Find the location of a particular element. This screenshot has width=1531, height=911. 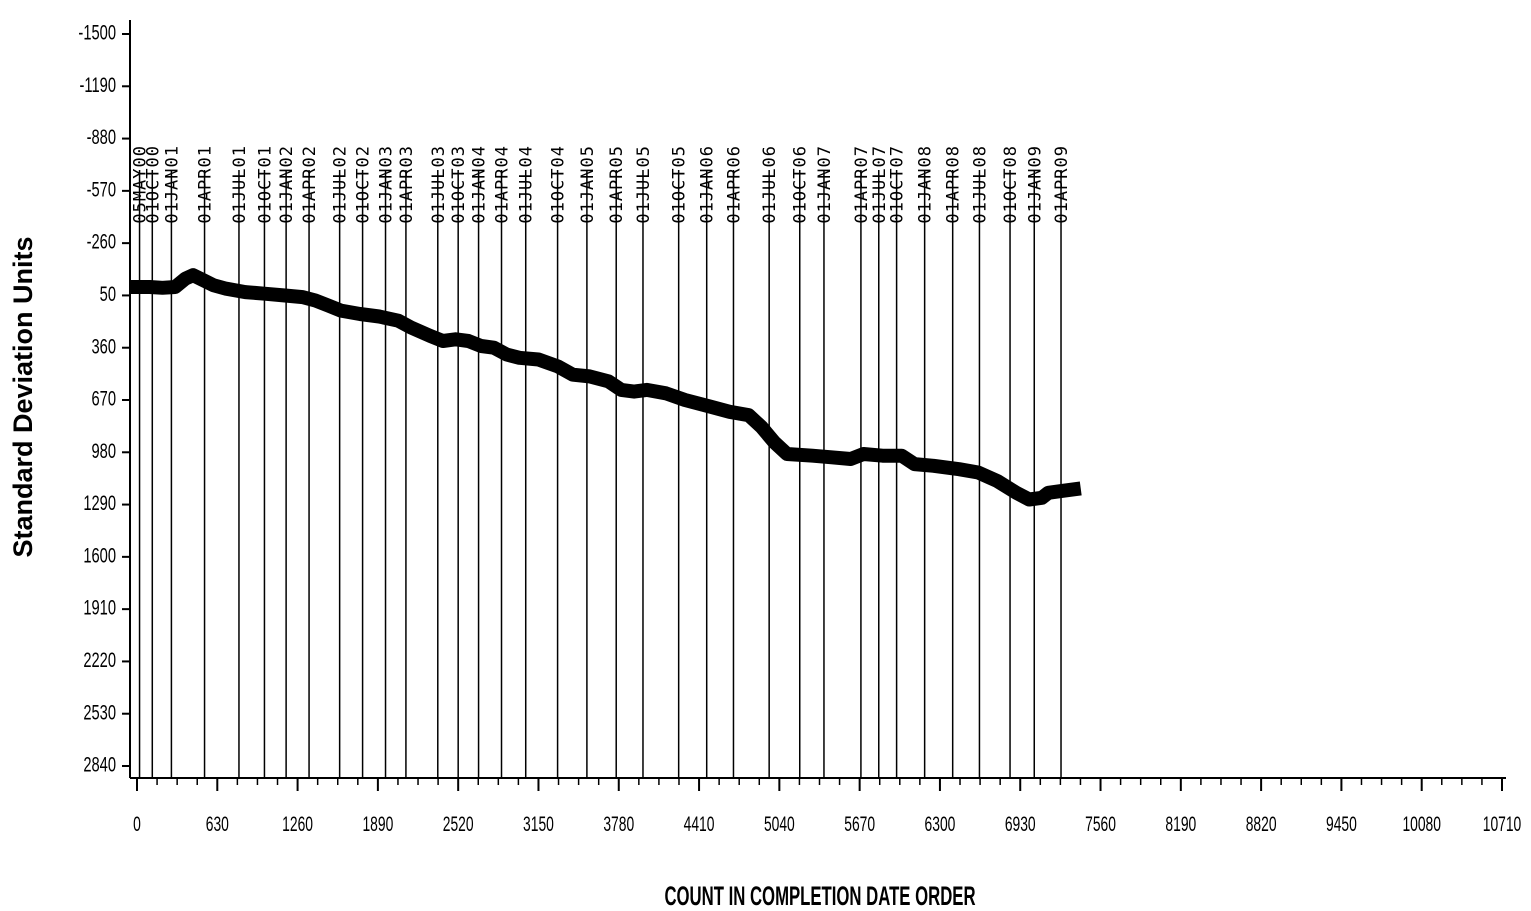

date-marker-label: 01APR04 is located at coordinates (503, 184).